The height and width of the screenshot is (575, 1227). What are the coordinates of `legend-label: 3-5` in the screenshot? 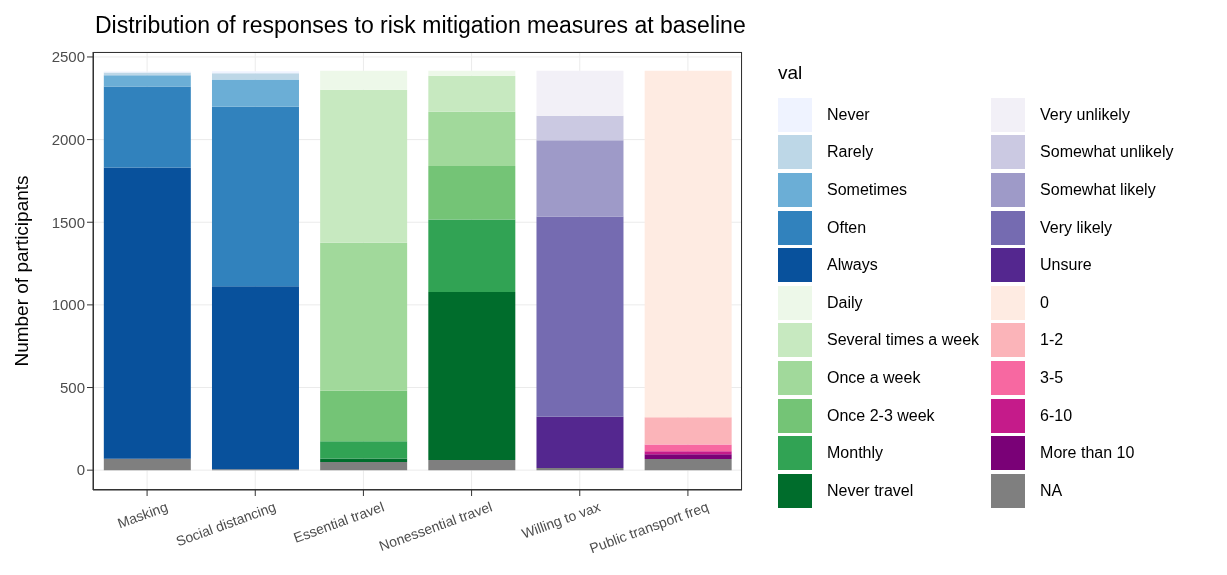 It's located at (1052, 377).